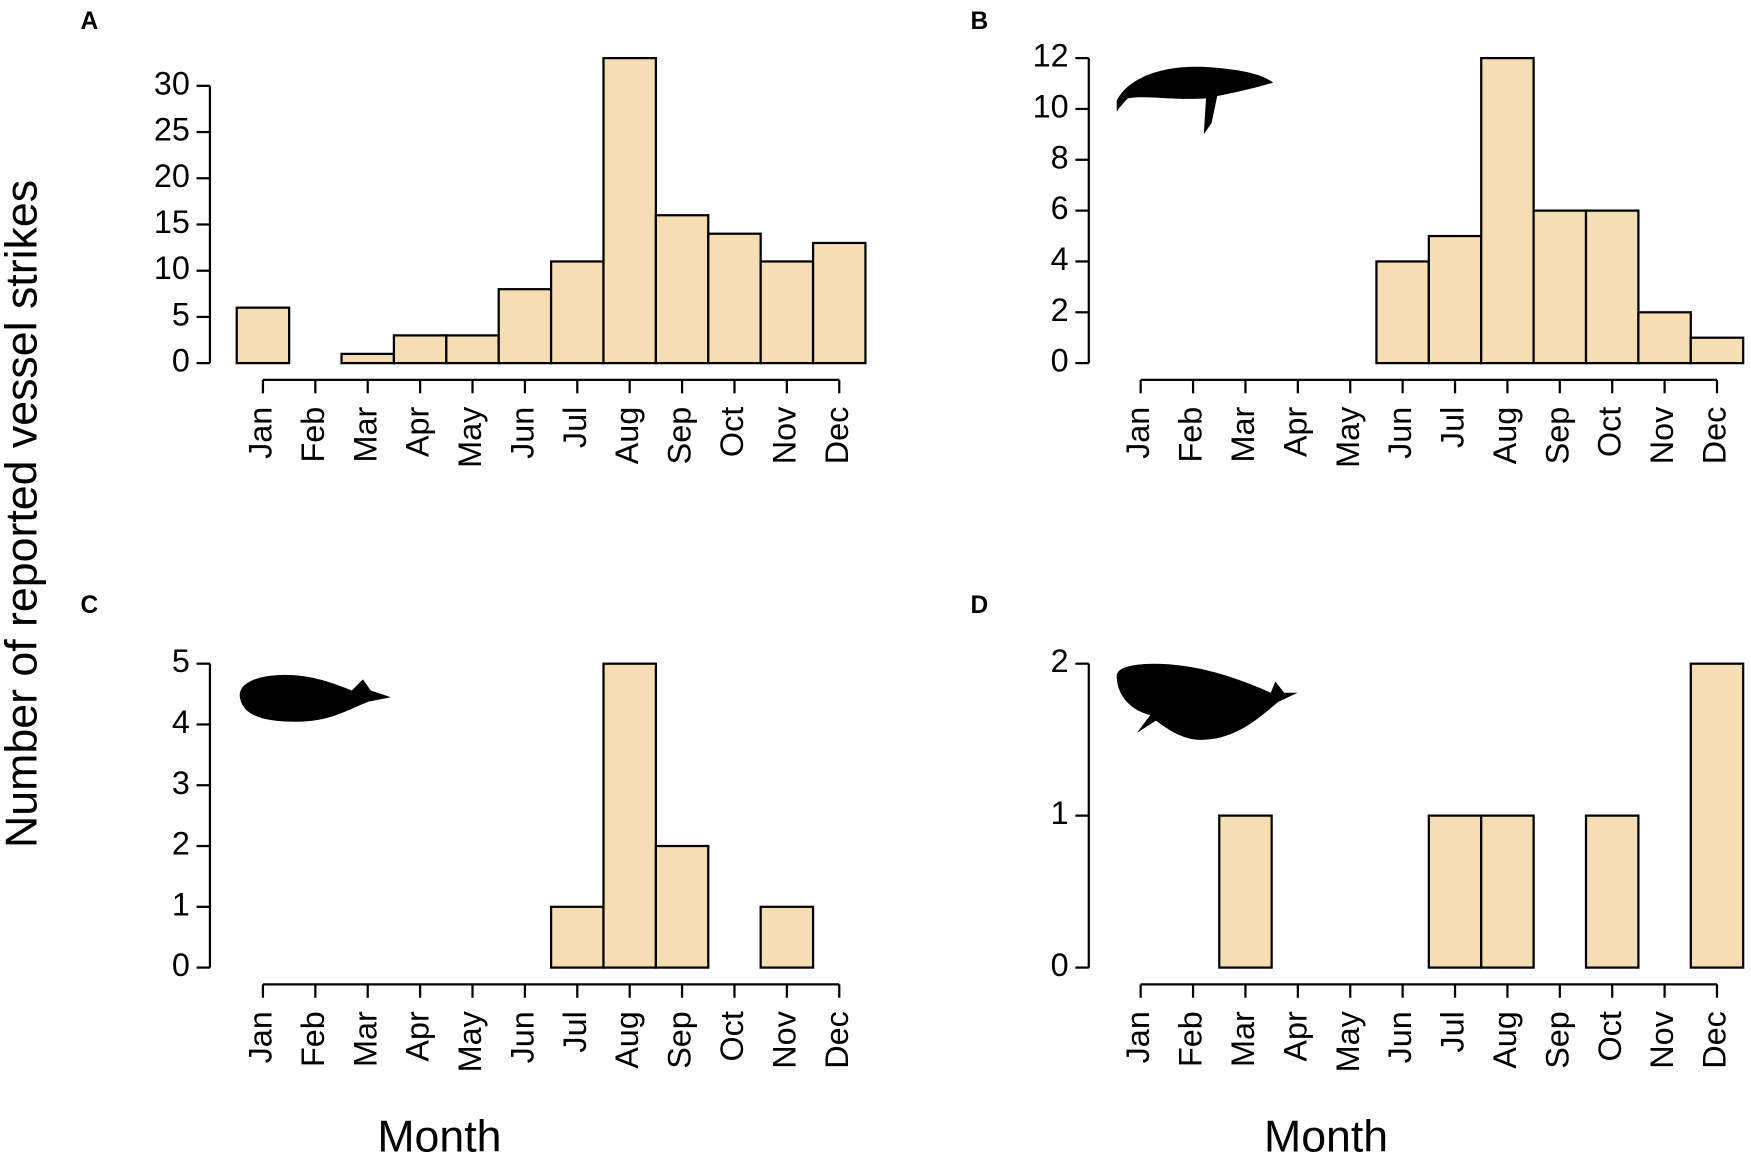 Image resolution: width=1751 pixels, height=1162 pixels. What do you see at coordinates (172, 176) in the screenshot?
I see `y-tick-label: 20` at bounding box center [172, 176].